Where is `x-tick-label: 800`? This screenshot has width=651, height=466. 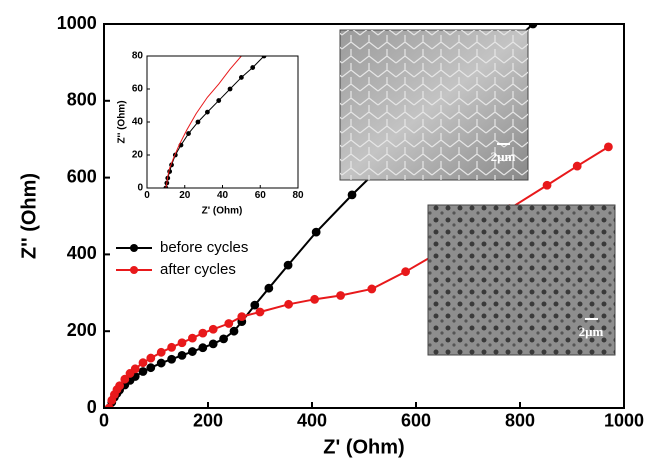
x-tick-label: 800 is located at coordinates (520, 420).